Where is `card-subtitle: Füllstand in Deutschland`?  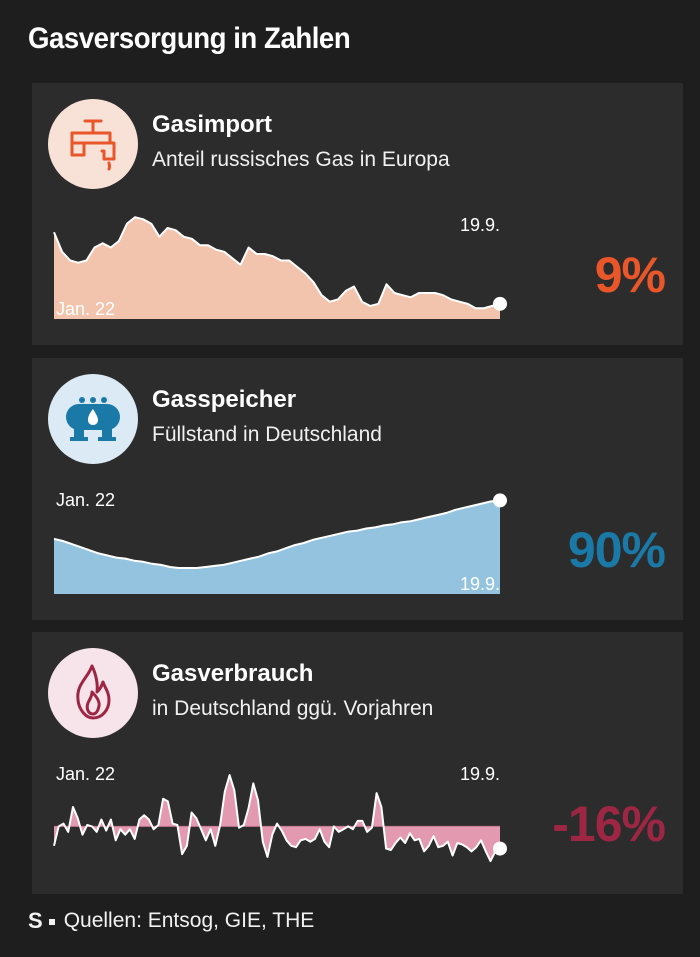
card-subtitle: Füllstand in Deutschland is located at coordinates (267, 434).